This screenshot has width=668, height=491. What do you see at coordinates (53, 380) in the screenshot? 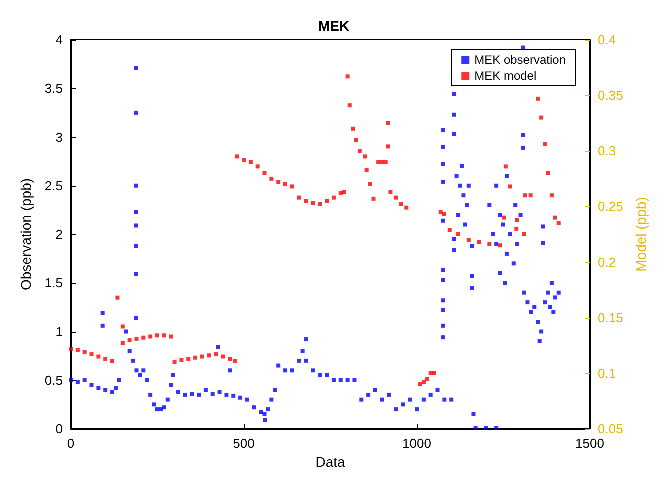
I see `y-tick-label: 0.5` at bounding box center [53, 380].